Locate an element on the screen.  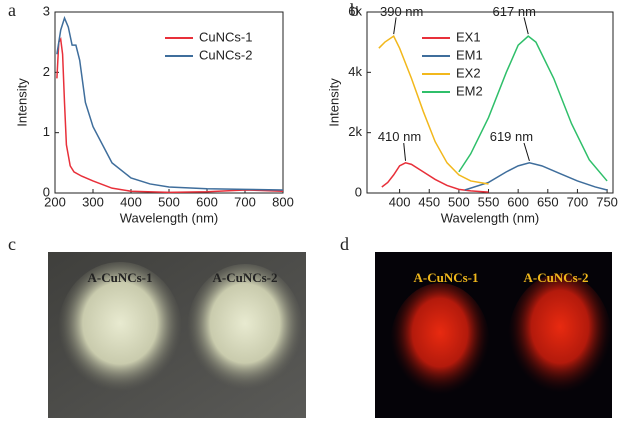
x-tick-label: 800 is located at coordinates (283, 201).